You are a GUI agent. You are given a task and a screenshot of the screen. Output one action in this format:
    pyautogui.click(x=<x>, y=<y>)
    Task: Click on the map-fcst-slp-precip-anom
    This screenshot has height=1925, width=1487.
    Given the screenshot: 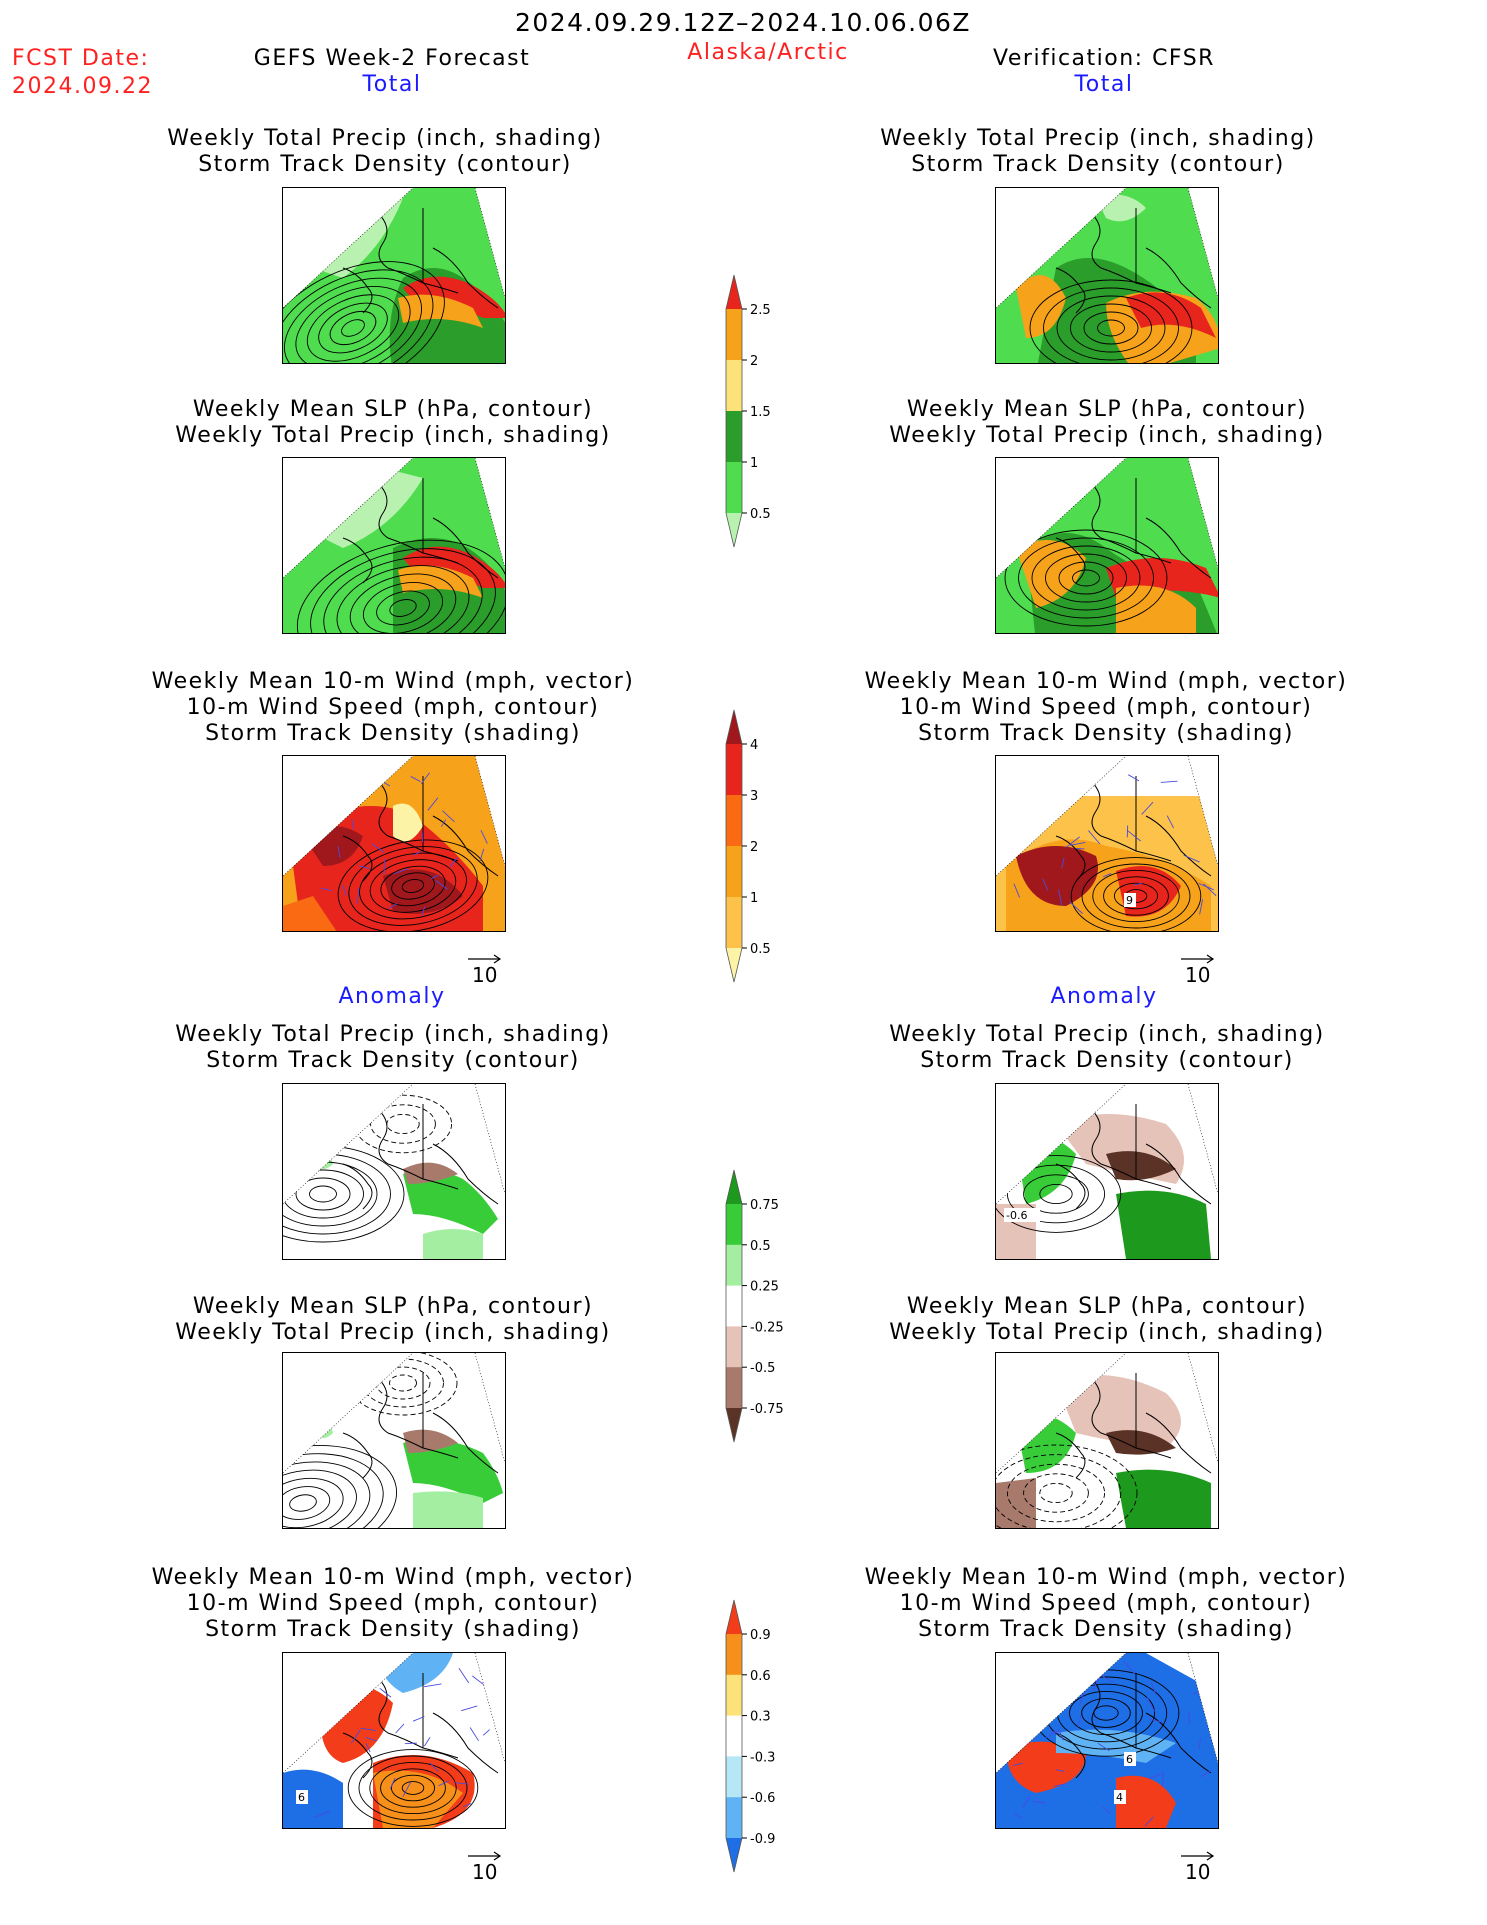 What is the action you would take?
    pyautogui.click(x=394, y=1440)
    